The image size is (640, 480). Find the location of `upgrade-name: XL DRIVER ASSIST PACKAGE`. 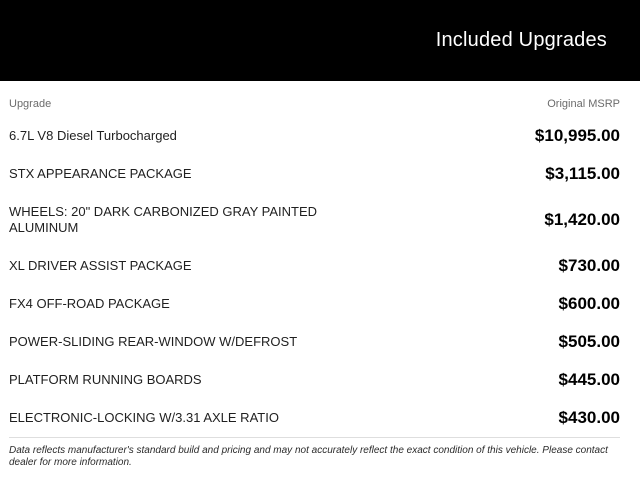

upgrade-name: XL DRIVER ASSIST PACKAGE is located at coordinates (100, 265).